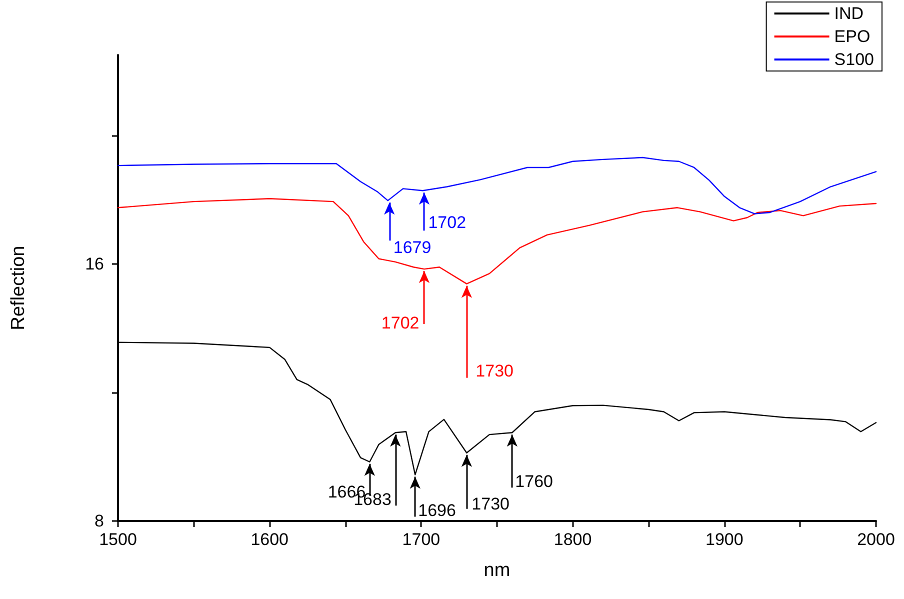  What do you see at coordinates (421, 539) in the screenshot?
I see `x-tick-label: 1700` at bounding box center [421, 539].